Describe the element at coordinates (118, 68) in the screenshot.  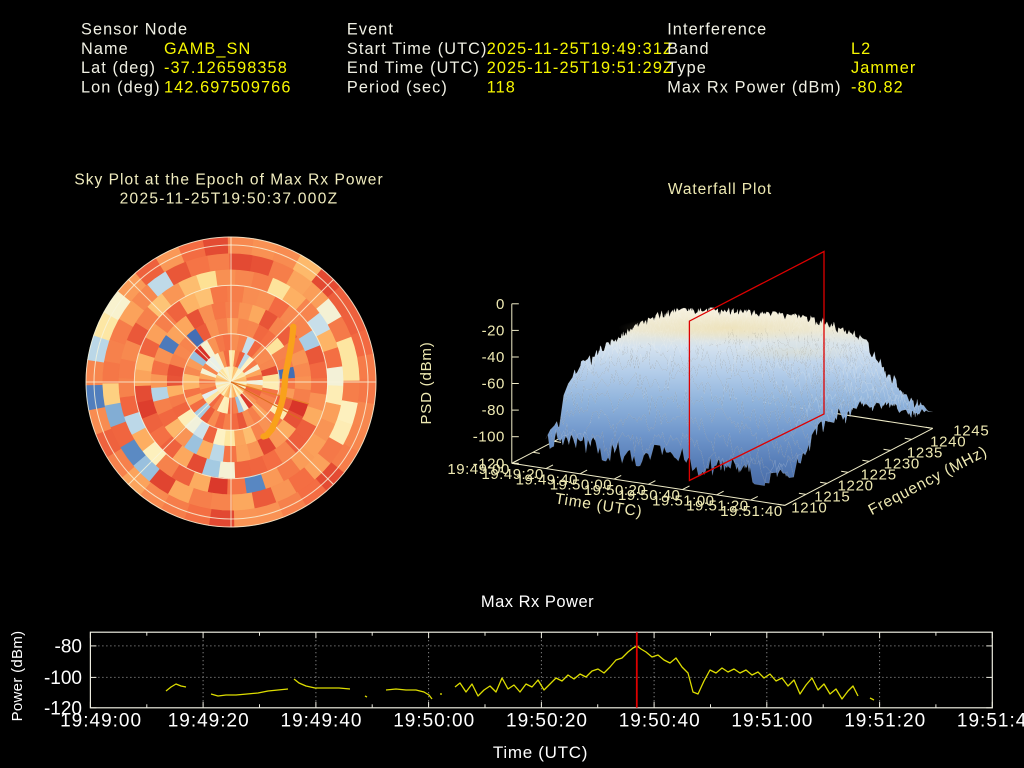
I see `svg-text: Lat (deg)` at that location.